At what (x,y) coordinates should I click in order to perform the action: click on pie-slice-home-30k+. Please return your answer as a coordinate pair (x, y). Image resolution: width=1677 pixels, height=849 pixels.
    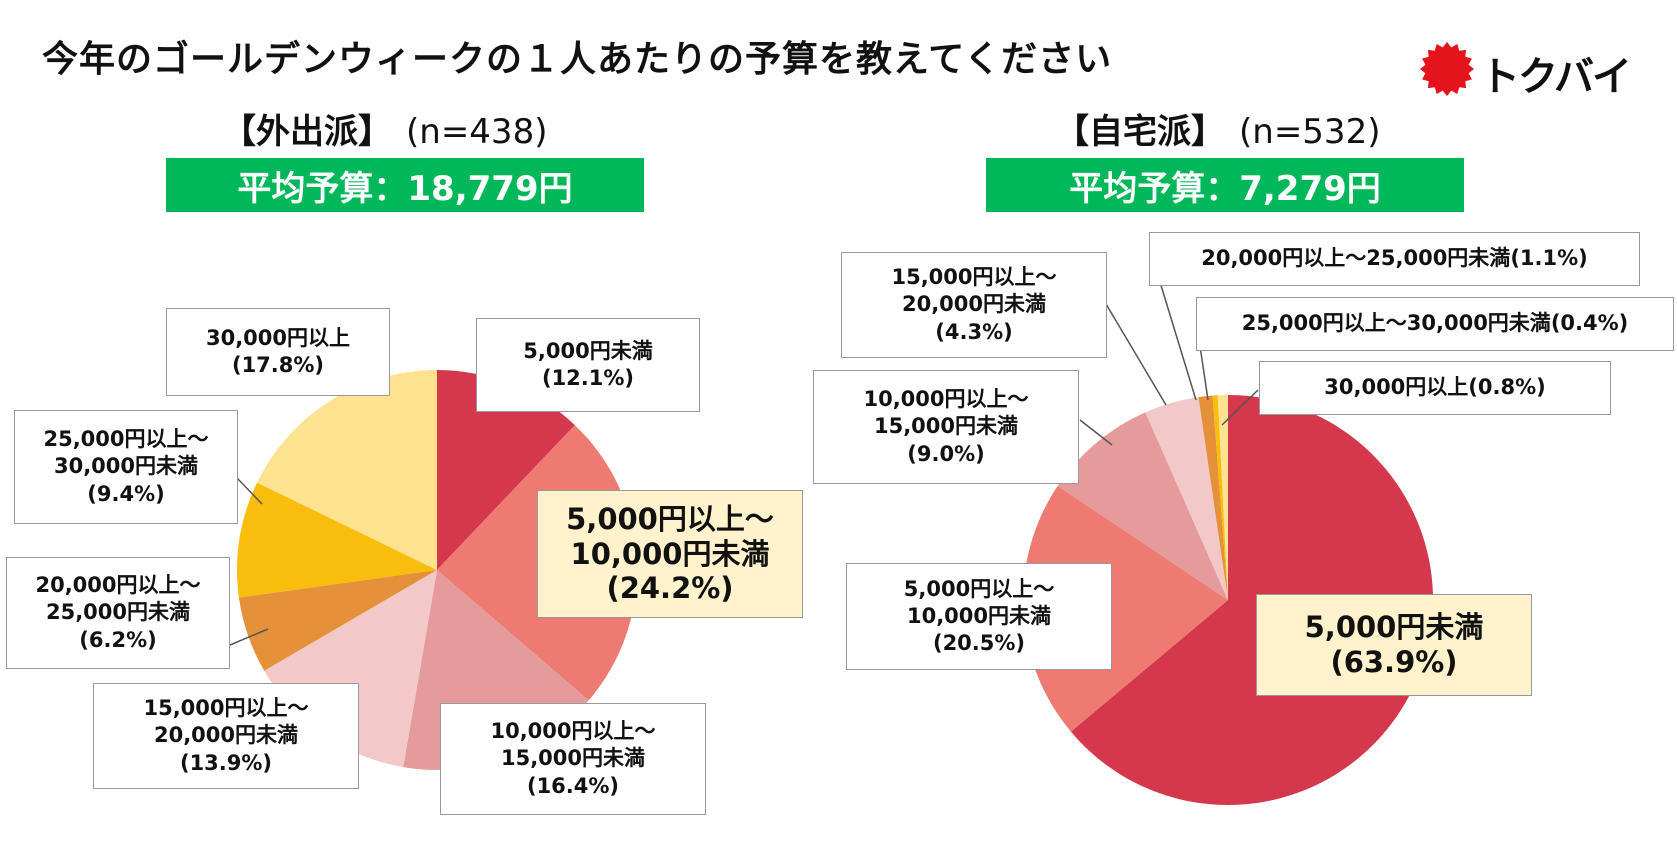
    Looking at the image, I should click on (1222, 497).